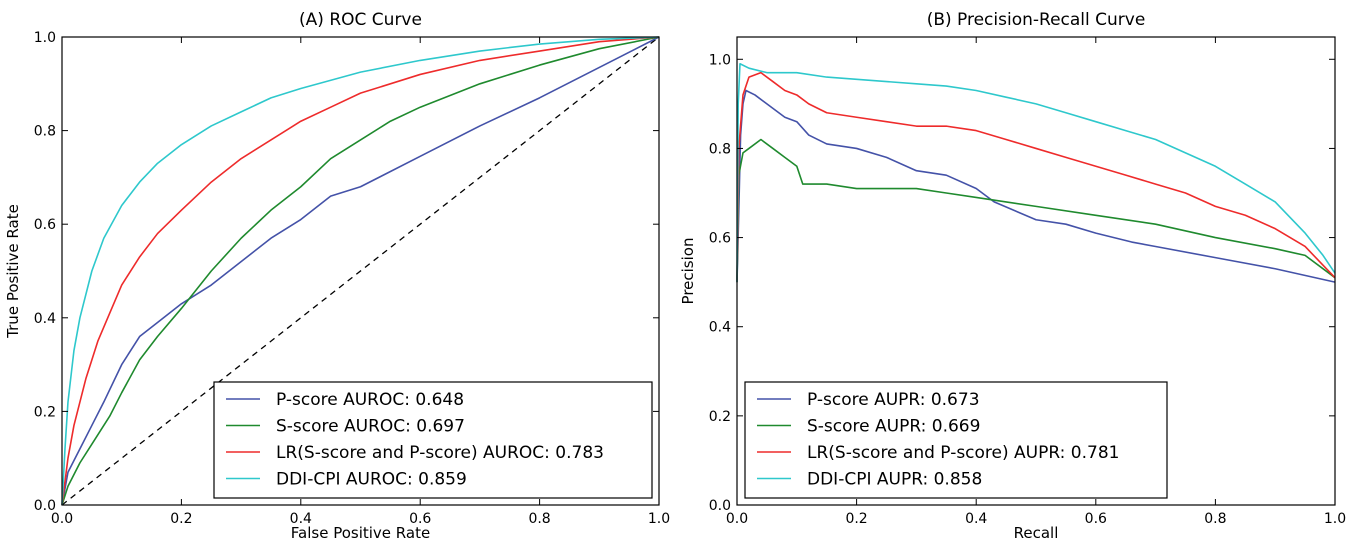 The image size is (1349, 543). I want to click on legend-entry-label: LR(S-score and P-score) AUROC: 0.783, so click(440, 453).